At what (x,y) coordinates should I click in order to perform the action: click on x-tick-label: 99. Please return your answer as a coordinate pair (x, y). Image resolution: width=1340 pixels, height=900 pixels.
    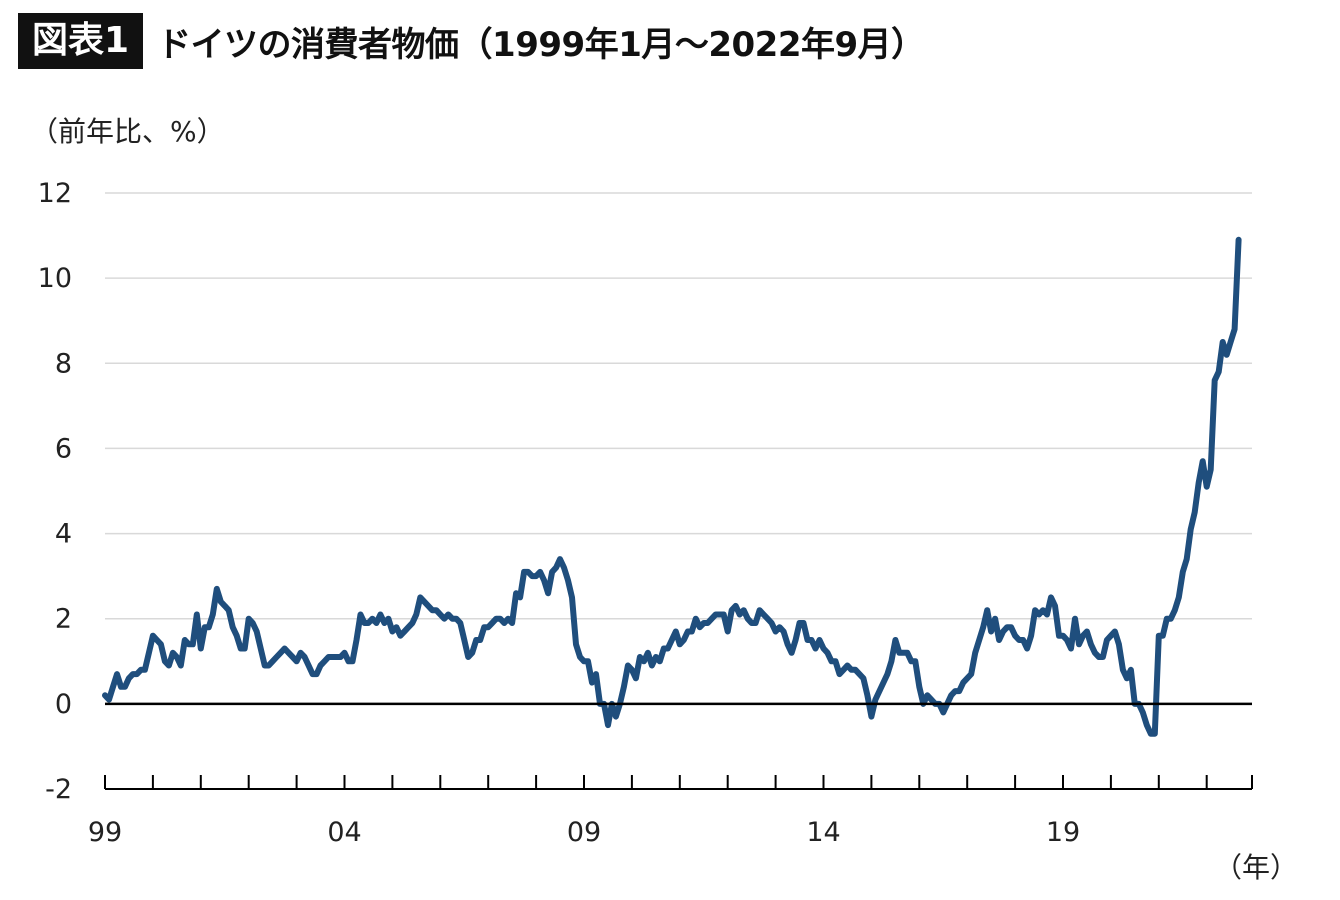
    Looking at the image, I should click on (105, 832).